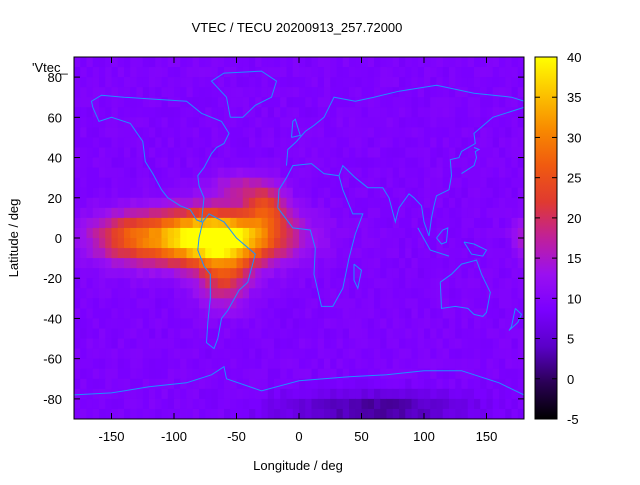 Image resolution: width=640 pixels, height=485 pixels. I want to click on colorbar-tick-label: 20, so click(574, 218).